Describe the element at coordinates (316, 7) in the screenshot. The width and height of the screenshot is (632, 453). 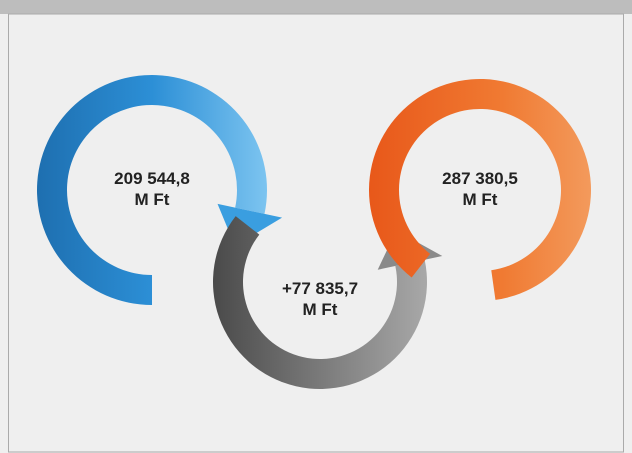
I see `top-bar` at that location.